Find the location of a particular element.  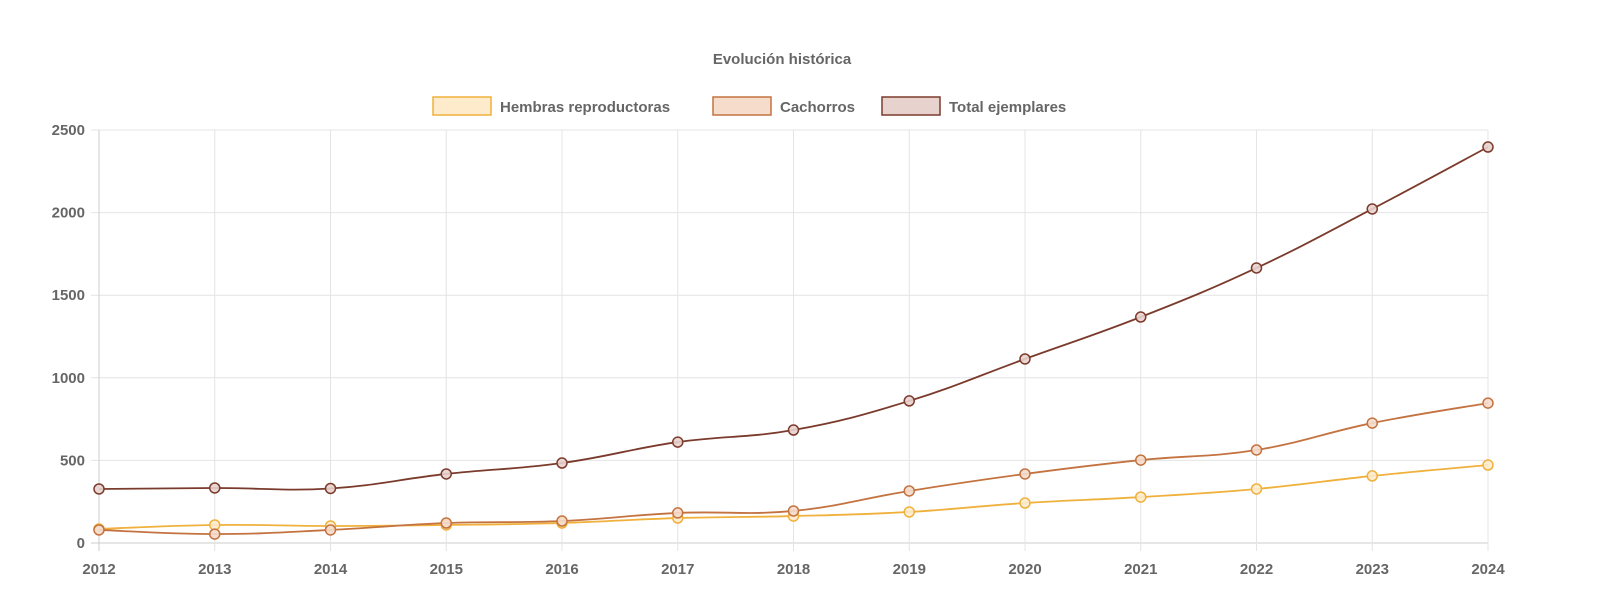

legend-item: Cachorros is located at coordinates (783, 106).